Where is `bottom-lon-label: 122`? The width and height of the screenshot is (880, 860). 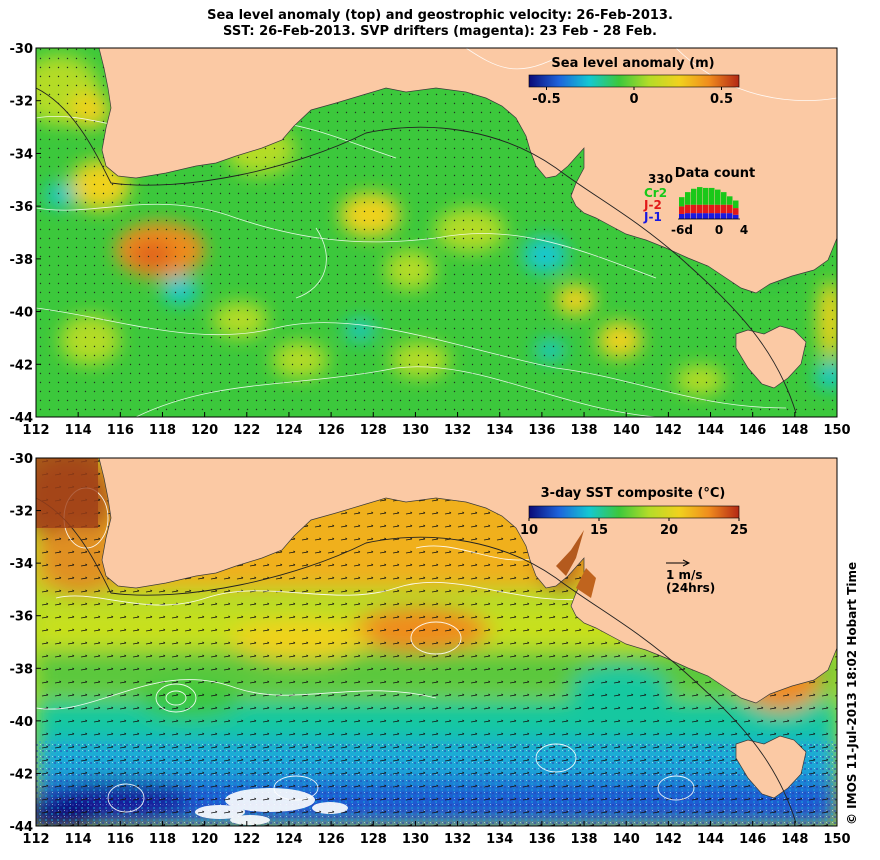 bottom-lon-label: 122 is located at coordinates (246, 839).